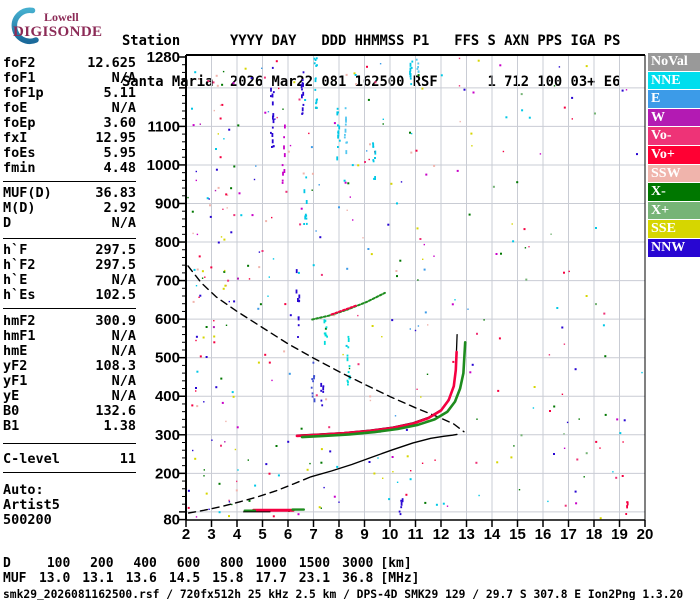  What do you see at coordinates (119, 208) in the screenshot?
I see `param-value: 2.92` at bounding box center [119, 208].